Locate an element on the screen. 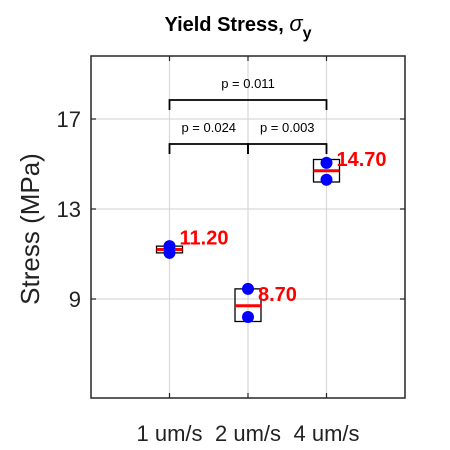  y-axis-label: Stress (MPa) is located at coordinates (30, 229).